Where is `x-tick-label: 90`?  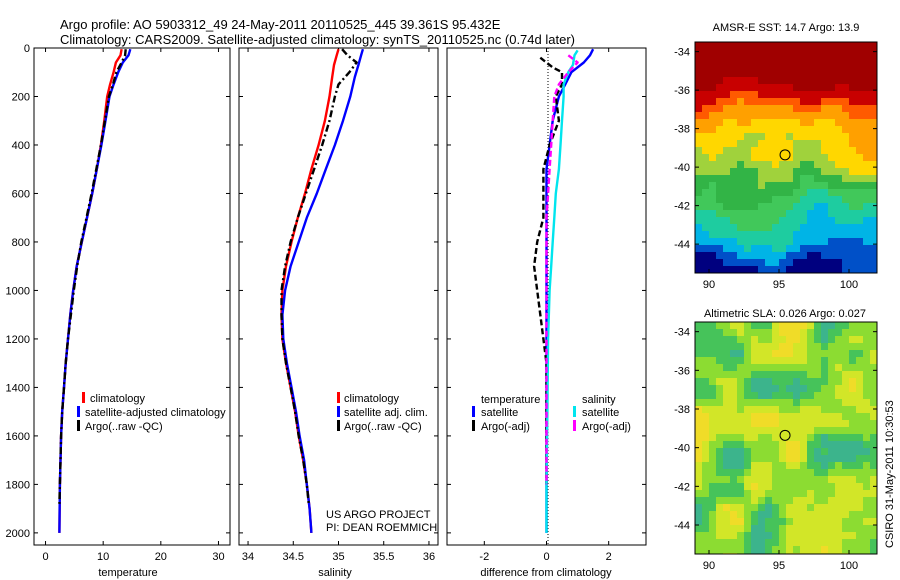 x-tick-label: 90 is located at coordinates (709, 285).